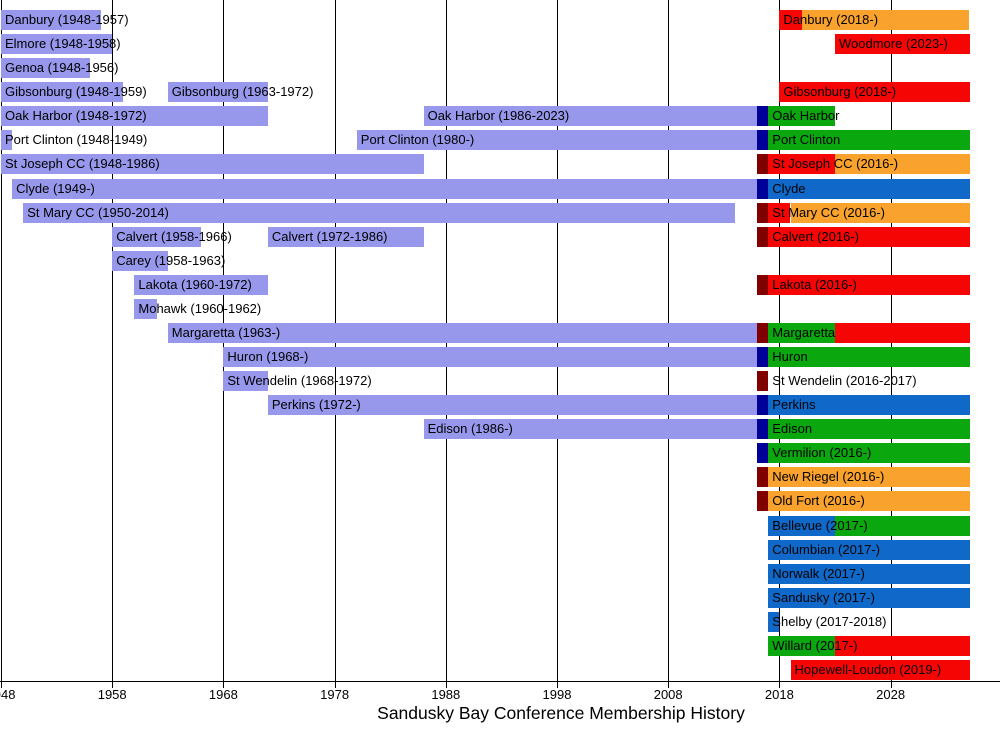  I want to click on timeline-row-sandusky: Sandusky (2017-), so click(500, 597).